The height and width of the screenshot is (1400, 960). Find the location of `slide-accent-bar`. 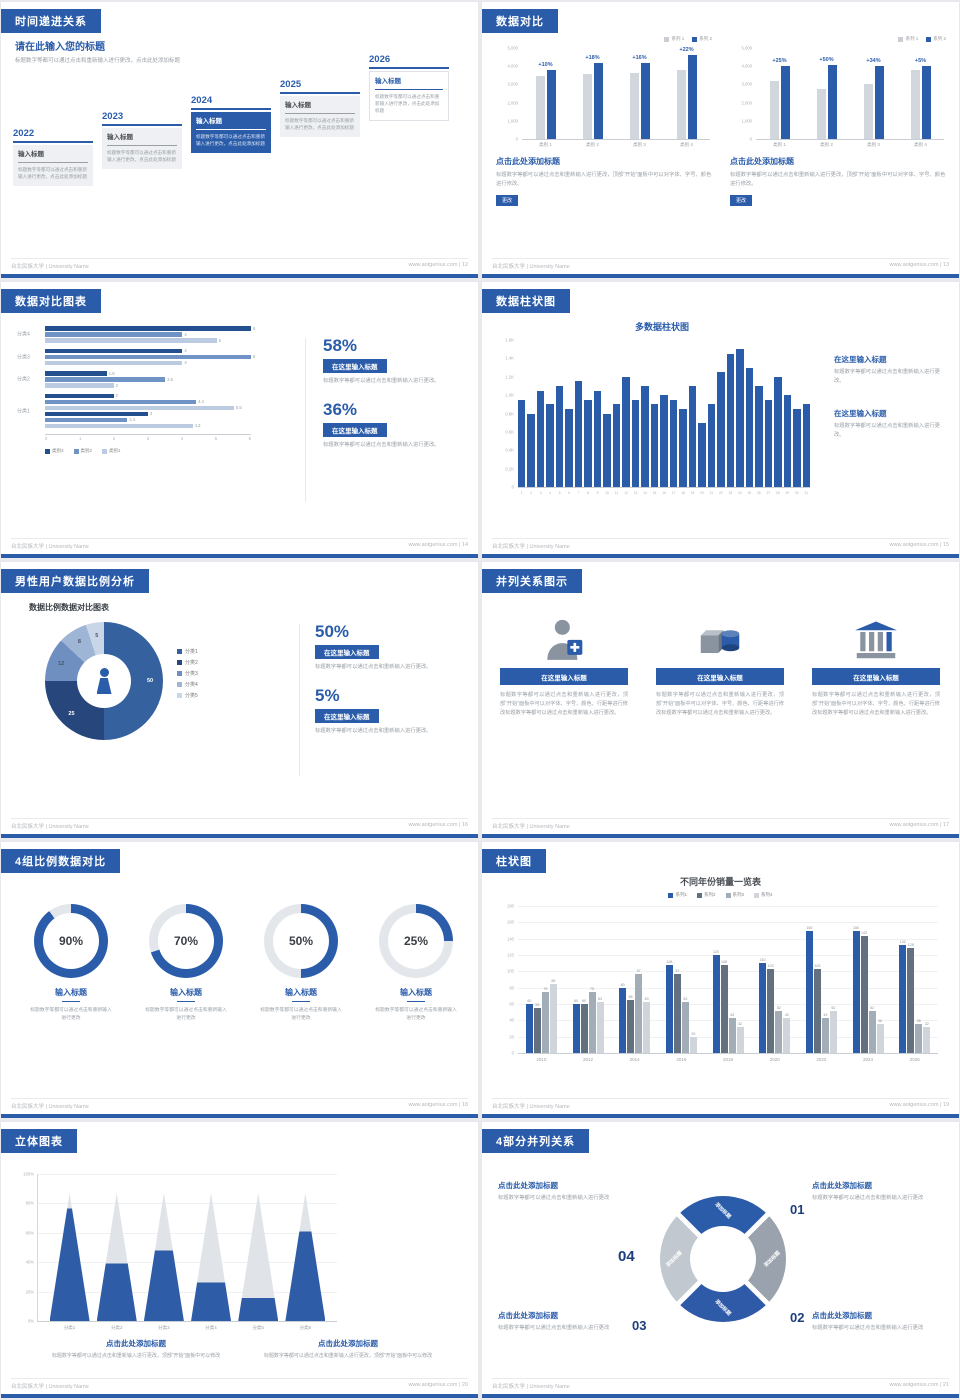

slide-accent-bar is located at coordinates (720, 556).